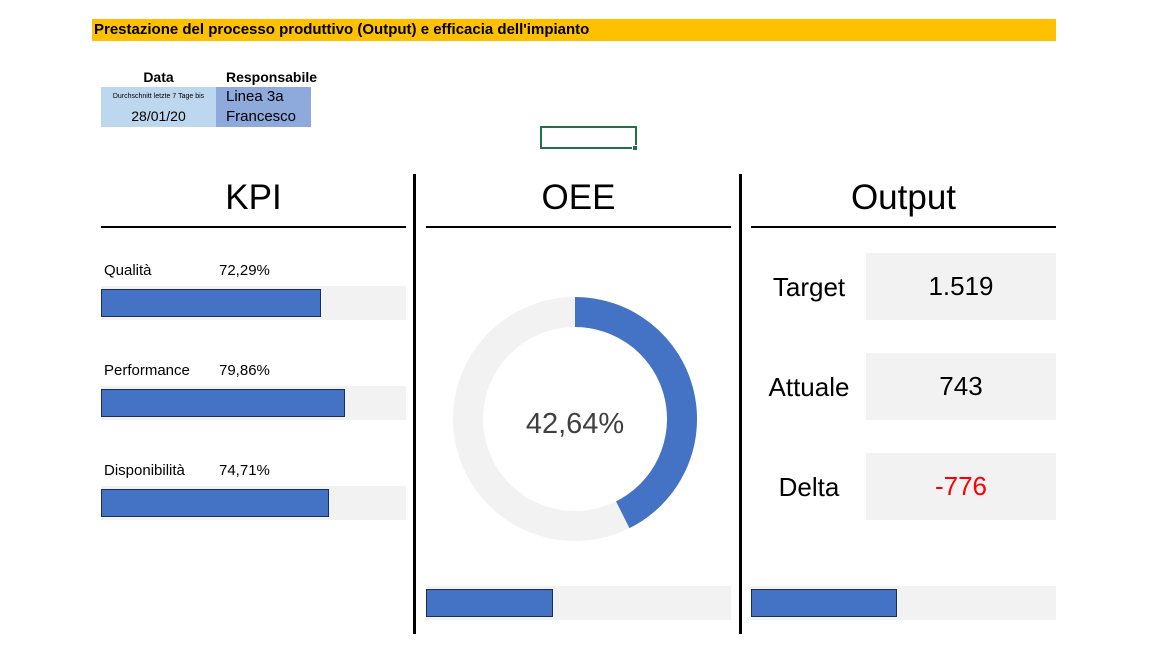 The height and width of the screenshot is (656, 1149). Describe the element at coordinates (255, 96) in the screenshot. I see `line-name: Linea 3a` at that location.